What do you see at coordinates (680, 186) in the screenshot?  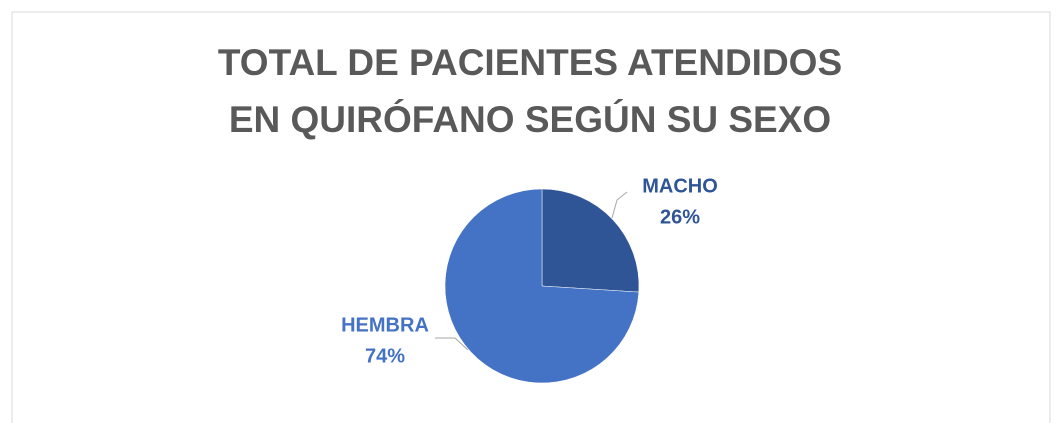 I see `slice-category: MACHO` at bounding box center [680, 186].